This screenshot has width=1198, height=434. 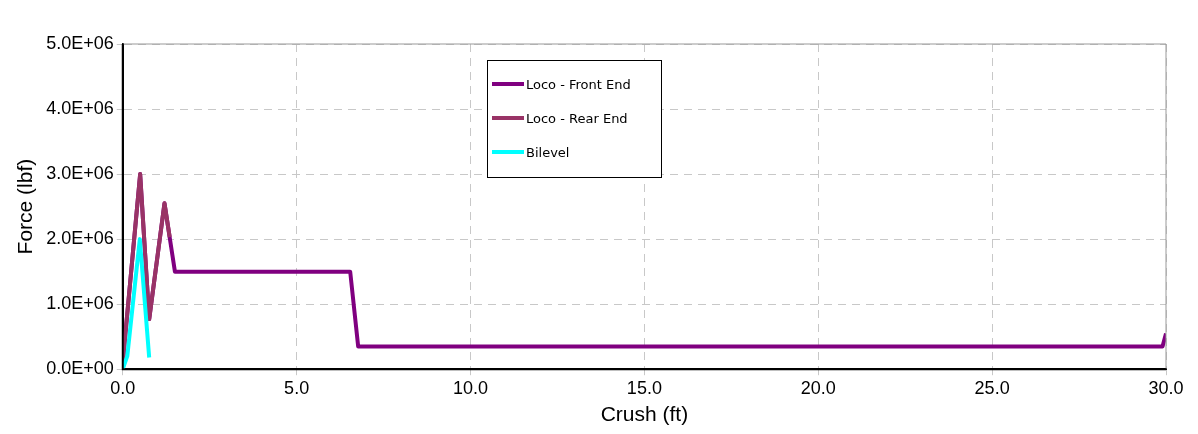 I want to click on legend-label: Loco - Rear End, so click(x=577, y=118).